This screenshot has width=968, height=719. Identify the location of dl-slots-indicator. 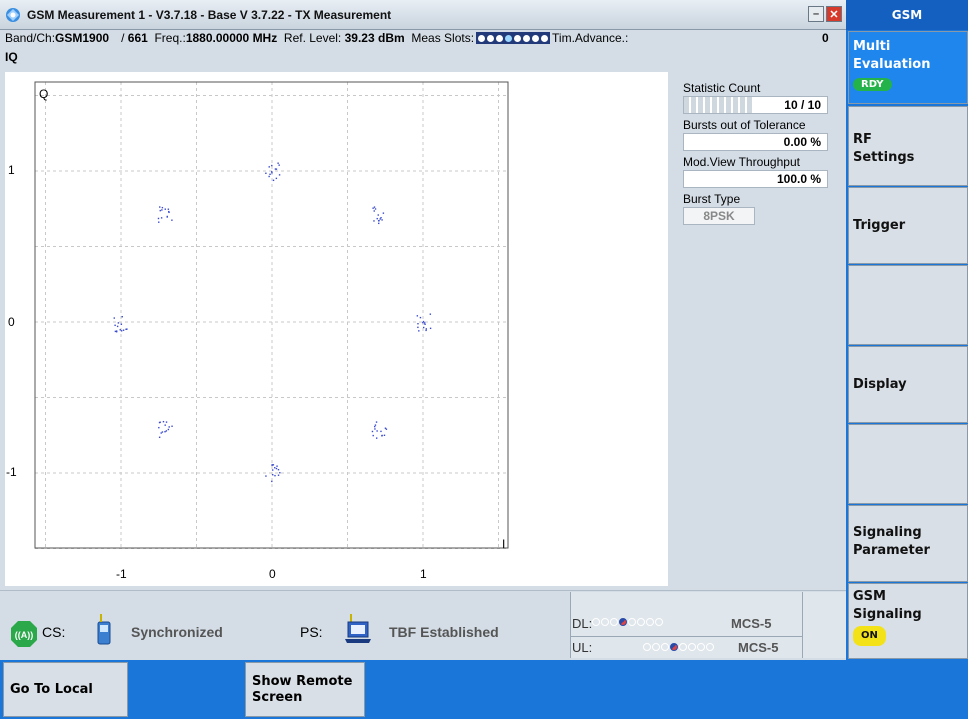
(628, 621).